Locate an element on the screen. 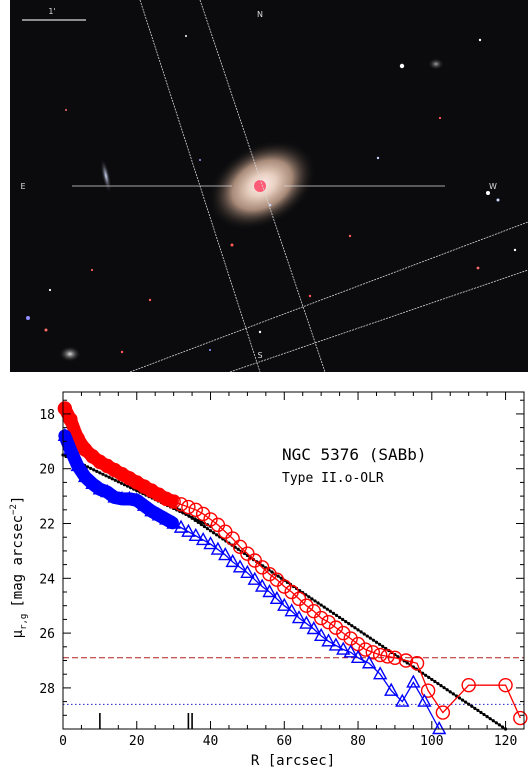  y-tick-label: 26 is located at coordinates (47, 634).